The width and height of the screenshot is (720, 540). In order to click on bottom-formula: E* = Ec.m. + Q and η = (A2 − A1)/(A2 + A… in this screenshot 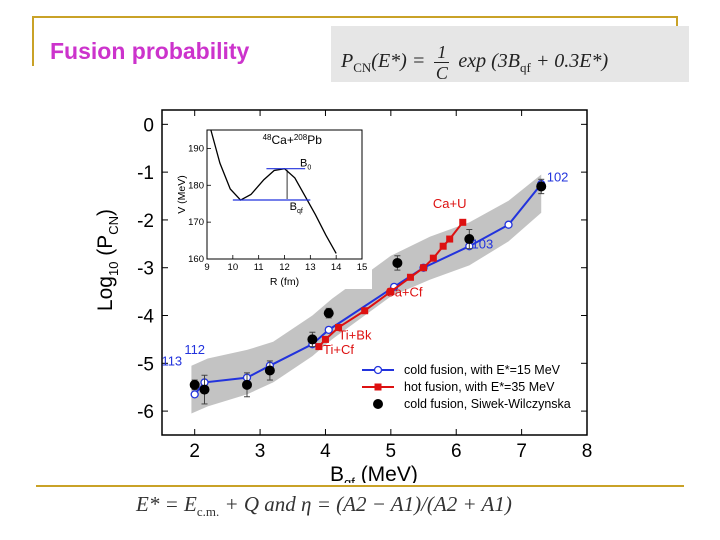, I will do `click(324, 506)`.